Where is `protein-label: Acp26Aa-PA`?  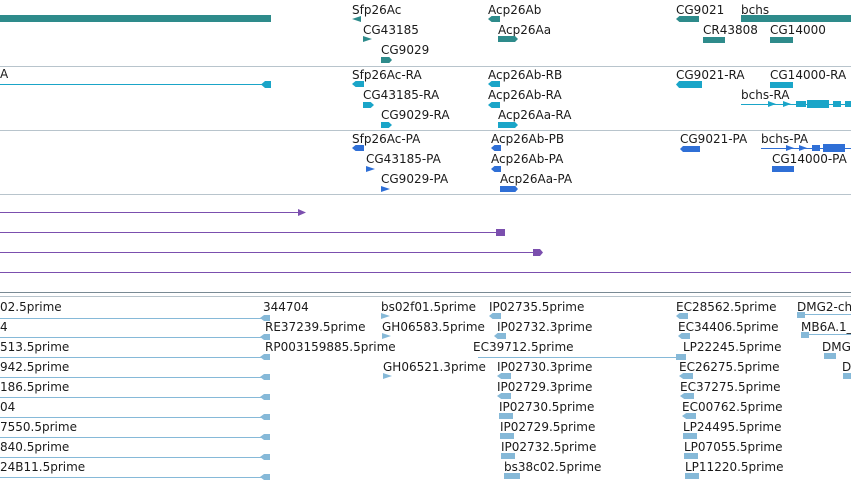
protein-label: Acp26Aa-PA is located at coordinates (536, 179).